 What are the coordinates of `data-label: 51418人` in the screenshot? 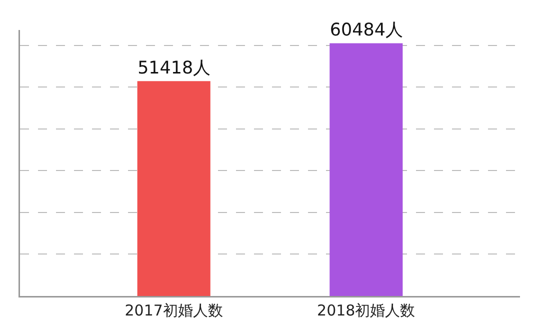 It's located at (174, 68).